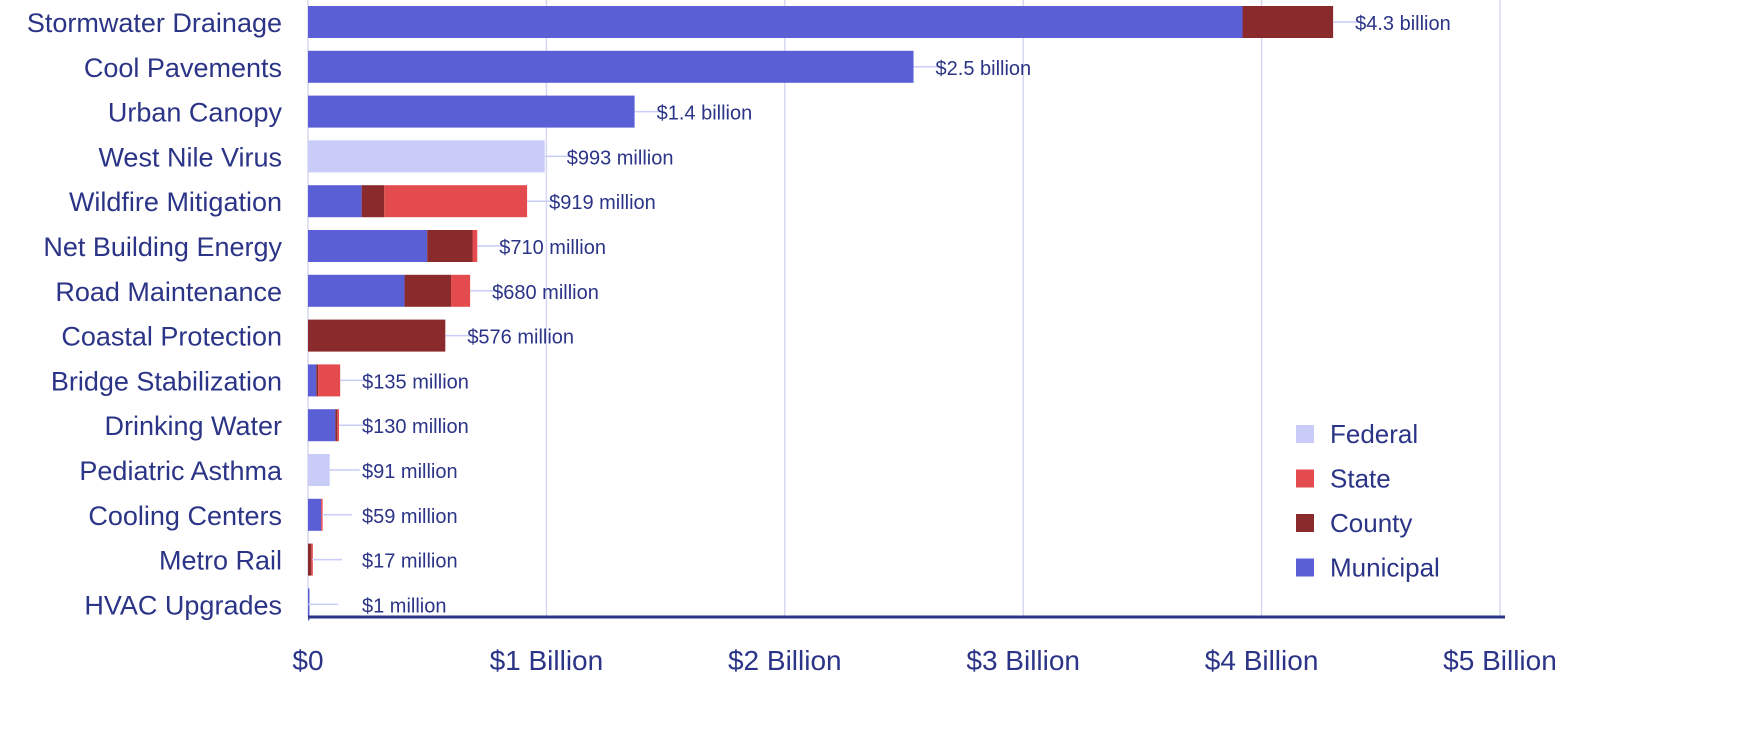  What do you see at coordinates (310, 559) in the screenshot?
I see `bar-metro-rail-county` at bounding box center [310, 559].